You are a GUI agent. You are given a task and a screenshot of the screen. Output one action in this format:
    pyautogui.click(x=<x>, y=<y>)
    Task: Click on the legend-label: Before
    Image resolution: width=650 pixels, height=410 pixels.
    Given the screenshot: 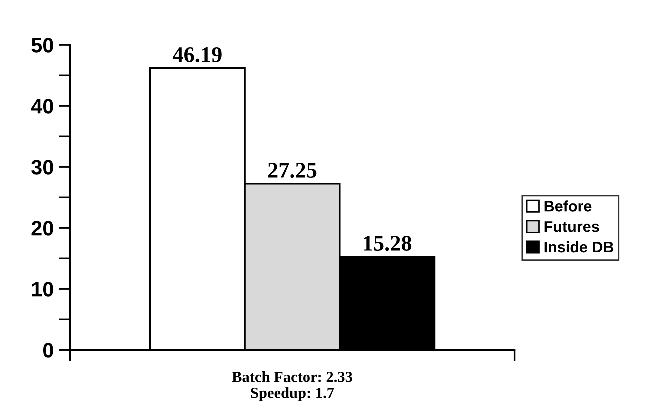 What is the action you would take?
    pyautogui.click(x=568, y=206)
    